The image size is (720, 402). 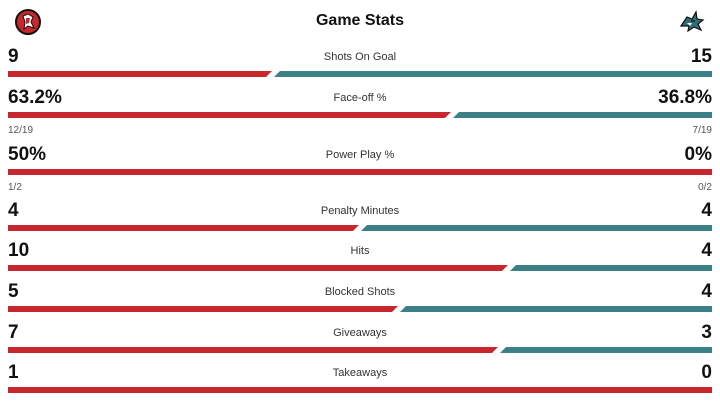 What do you see at coordinates (685, 97) in the screenshot?
I see `away-stat-value: 36.8%` at bounding box center [685, 97].